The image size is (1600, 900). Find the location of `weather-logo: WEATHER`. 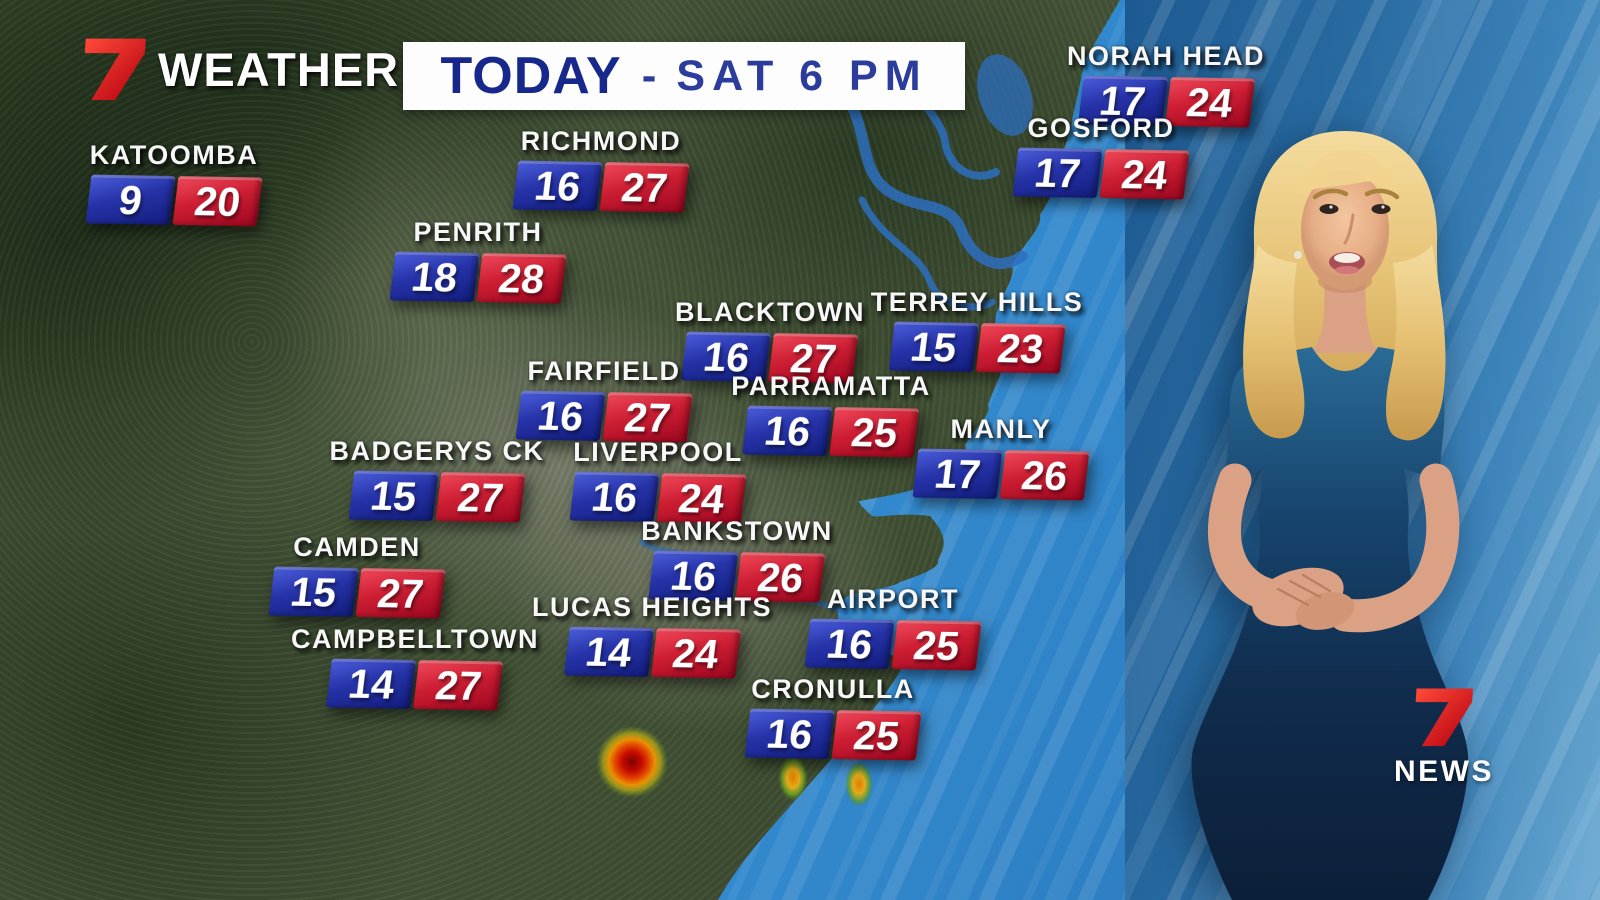

weather-logo: WEATHER is located at coordinates (240, 69).